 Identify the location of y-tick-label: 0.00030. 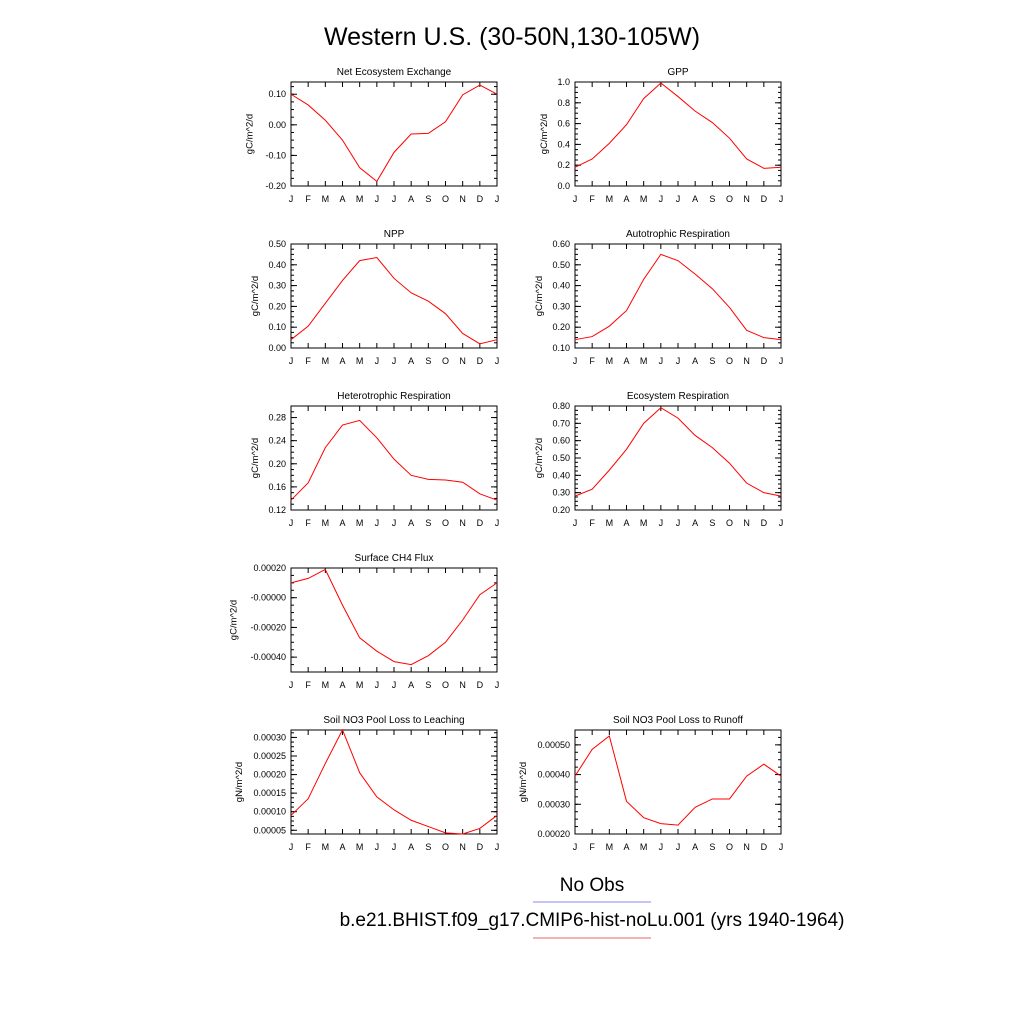
(269, 737).